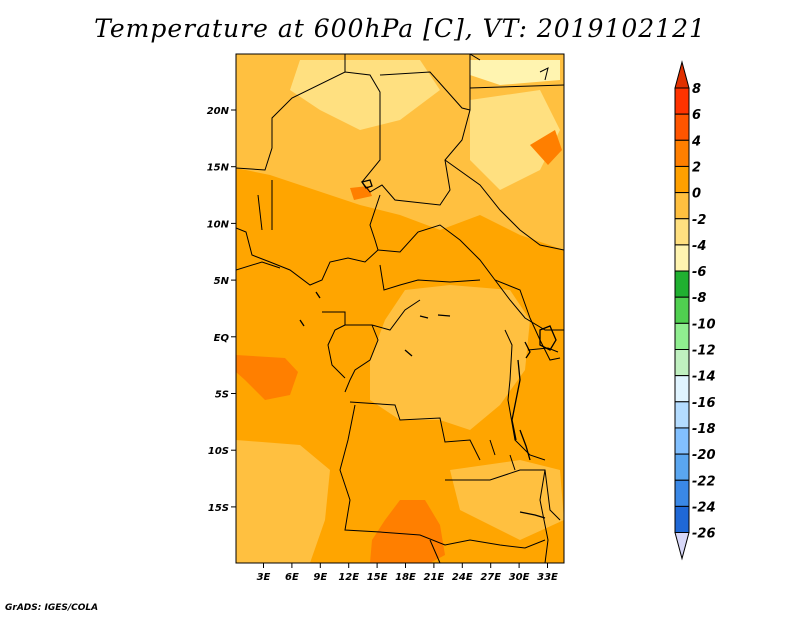 Image resolution: width=800 pixels, height=618 pixels. I want to click on colorbar-label: -18, so click(704, 429).